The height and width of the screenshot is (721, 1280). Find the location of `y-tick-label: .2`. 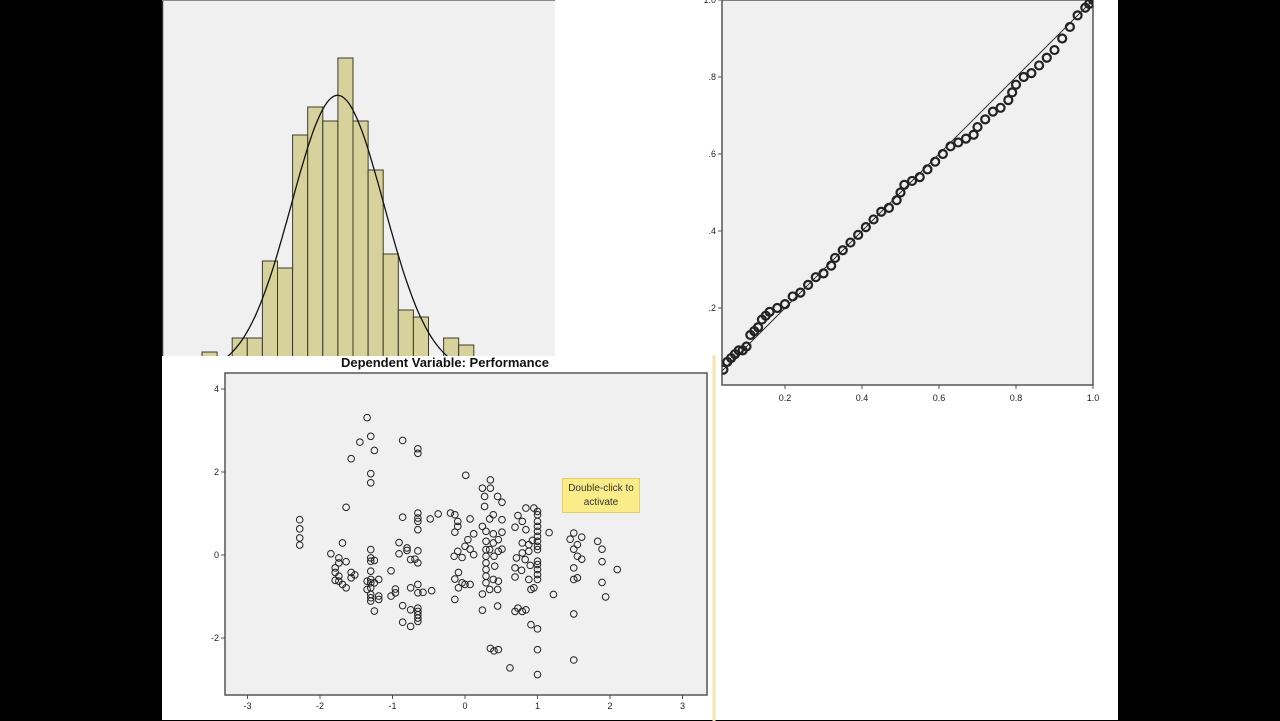

y-tick-label: .2 is located at coordinates (712, 308).